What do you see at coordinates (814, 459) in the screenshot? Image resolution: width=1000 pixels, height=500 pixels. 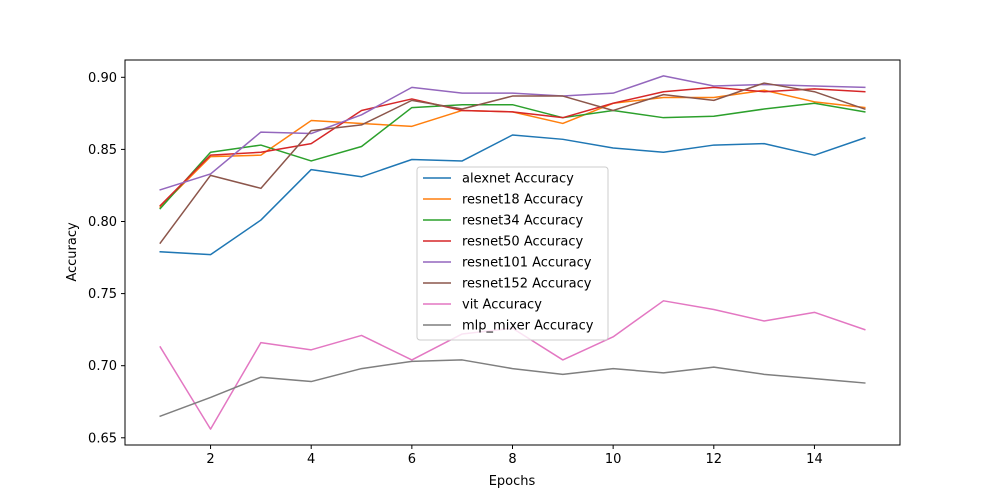 I see `x-tick-label: 14` at bounding box center [814, 459].